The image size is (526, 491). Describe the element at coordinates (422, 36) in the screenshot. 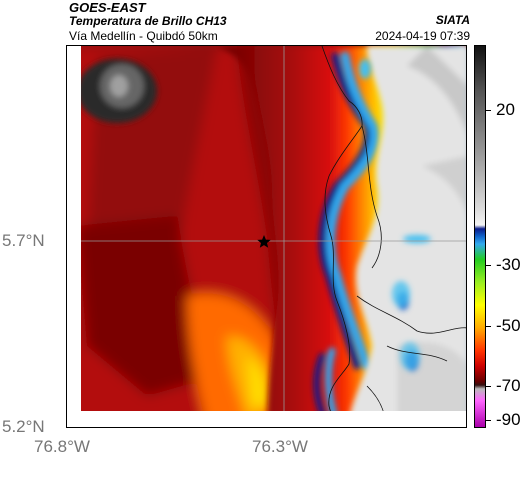

I see `subtitle-datetime: 2024-04-19 07:39` at that location.